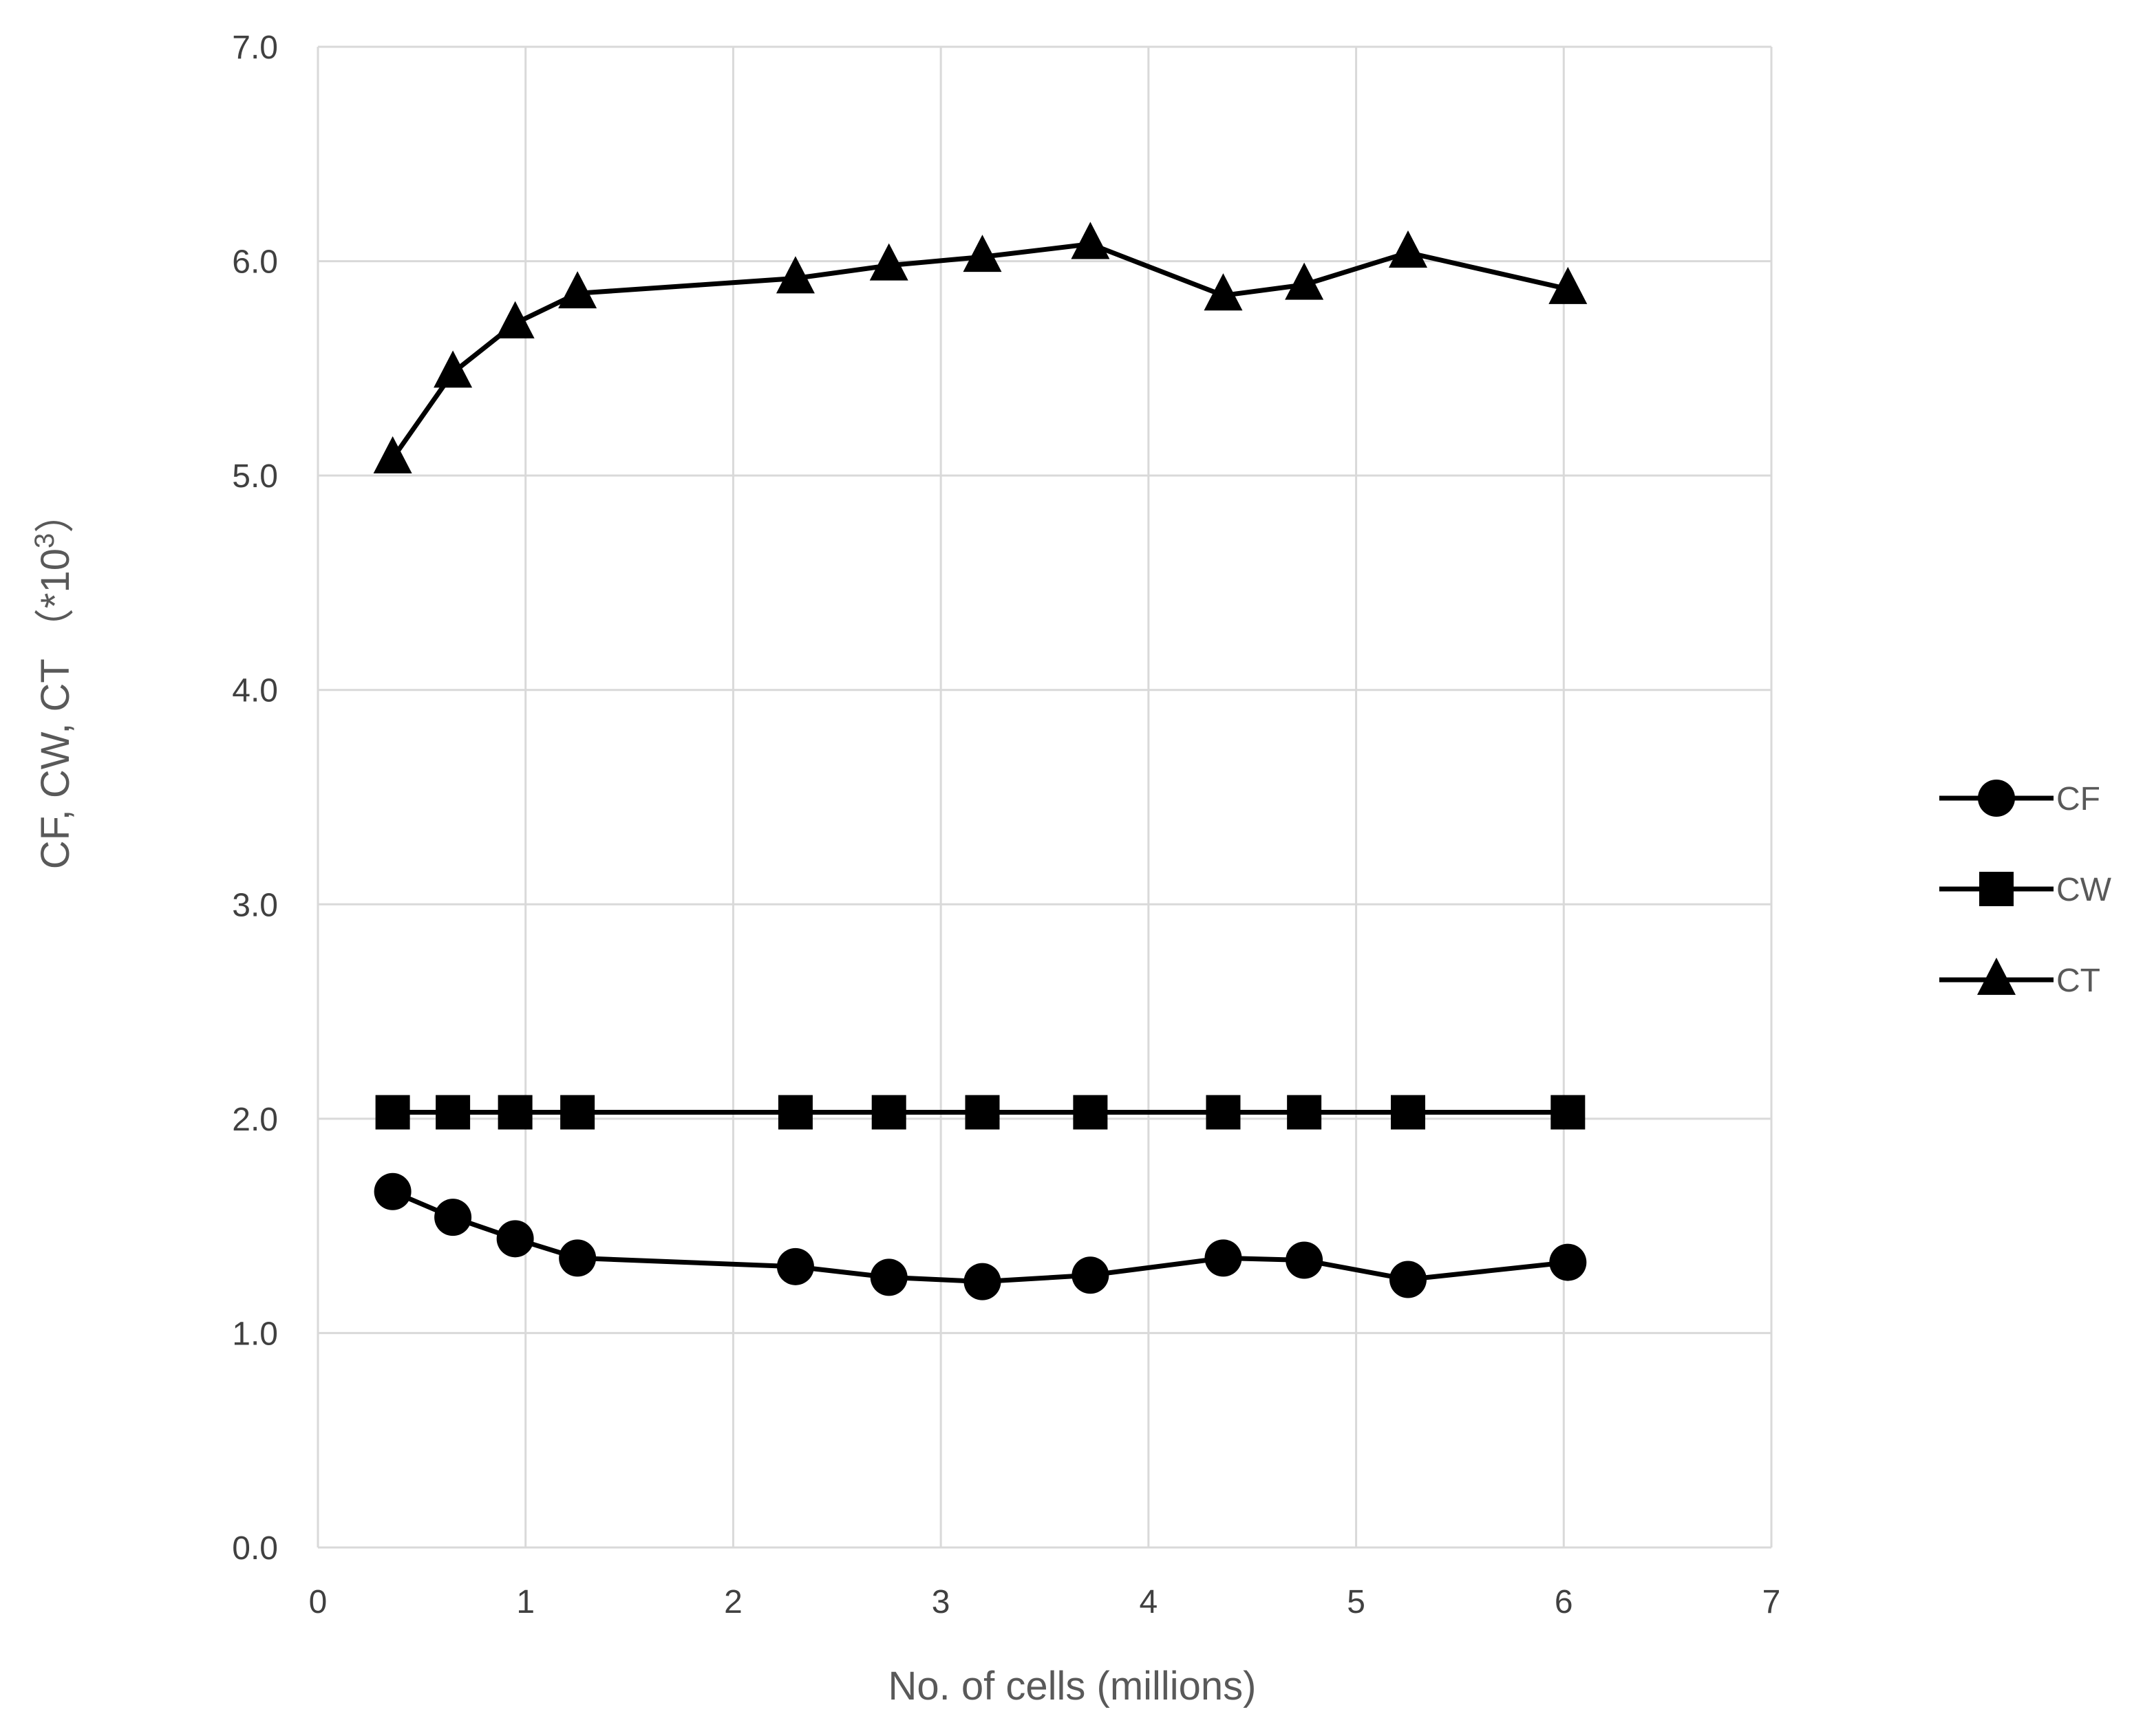  What do you see at coordinates (1356, 1602) in the screenshot?
I see `x-tick-label: 5` at bounding box center [1356, 1602].